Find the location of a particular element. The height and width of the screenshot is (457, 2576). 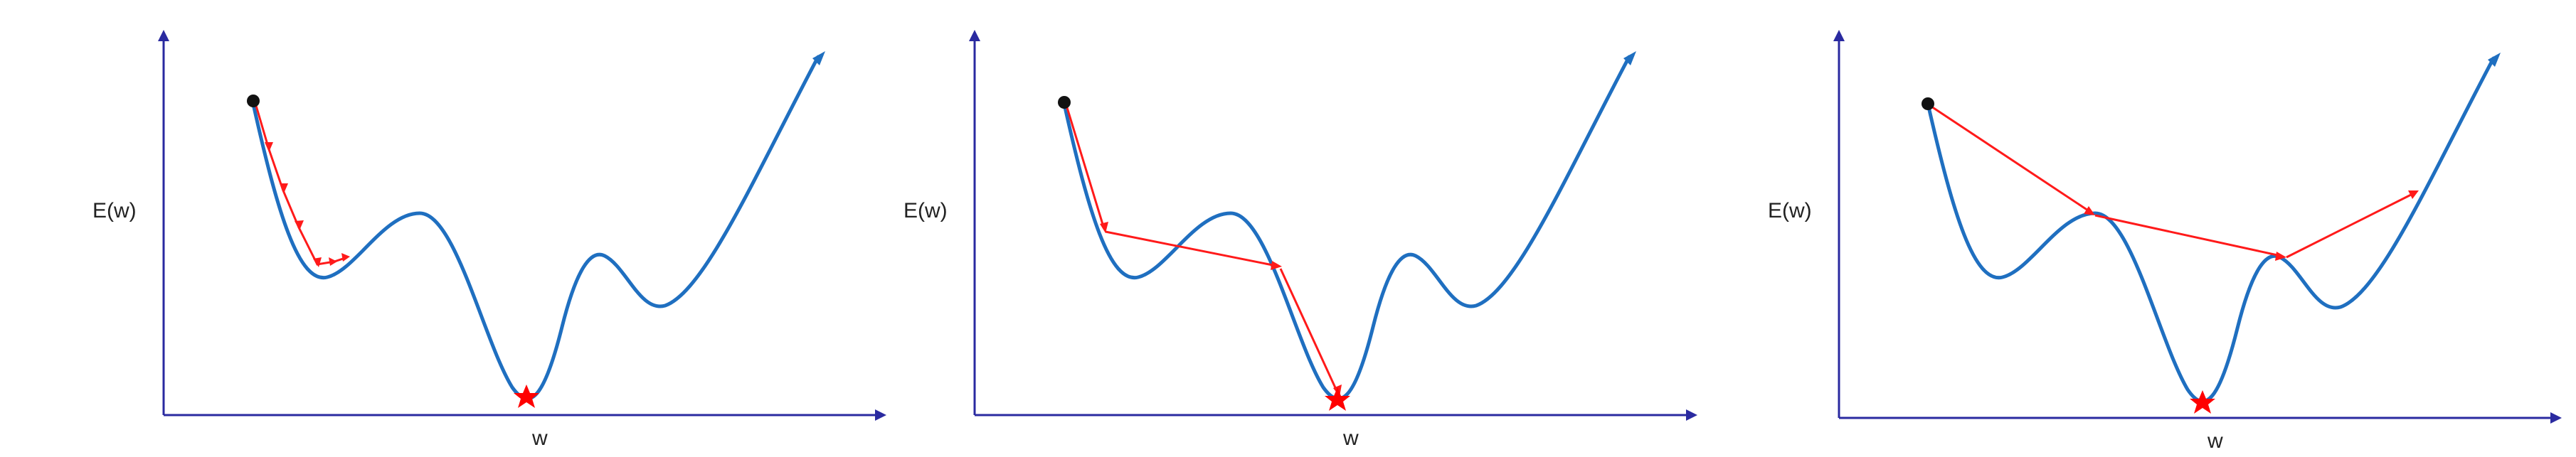

x-axis-label-1: w is located at coordinates (539, 438).